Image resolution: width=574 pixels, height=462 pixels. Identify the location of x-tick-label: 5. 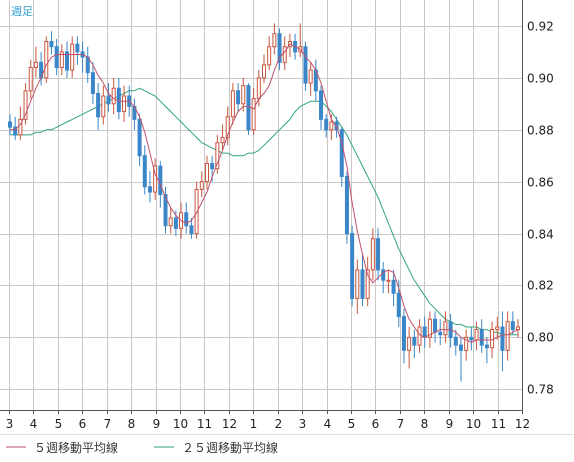
(59, 424).